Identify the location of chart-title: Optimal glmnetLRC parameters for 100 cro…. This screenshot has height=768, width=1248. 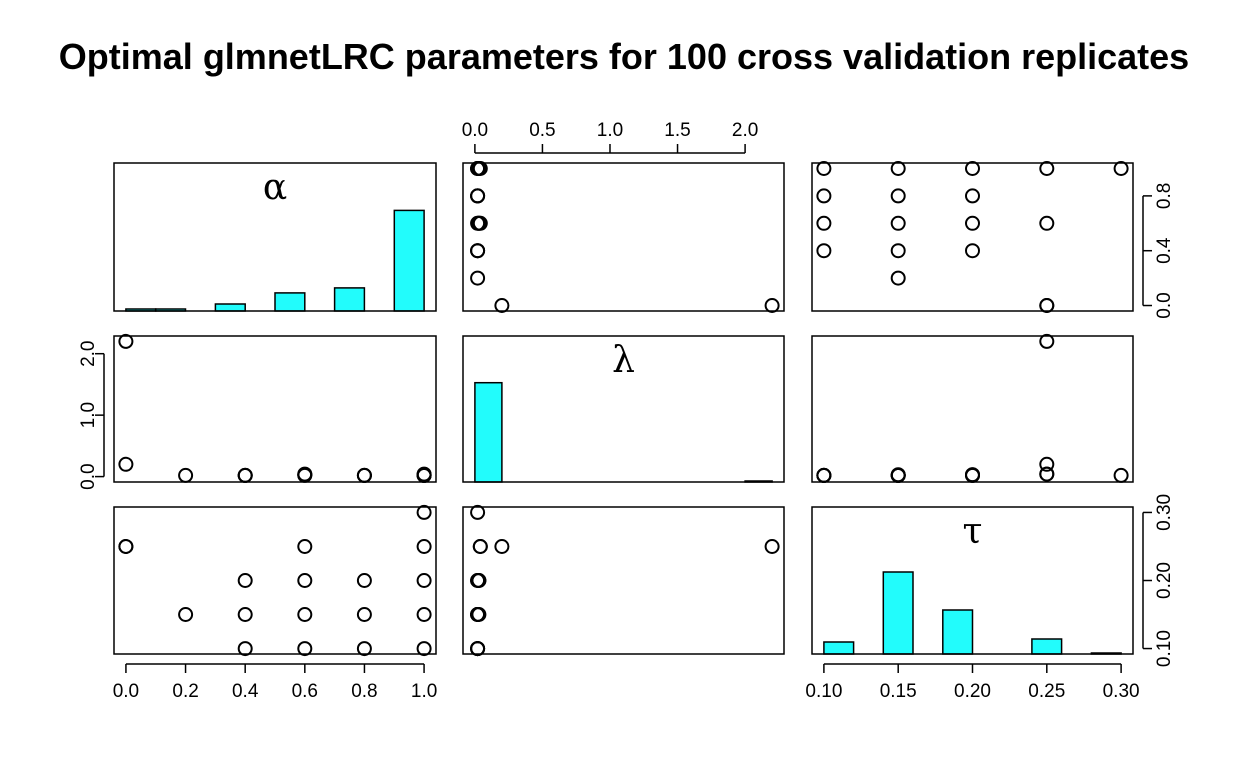
(624, 56).